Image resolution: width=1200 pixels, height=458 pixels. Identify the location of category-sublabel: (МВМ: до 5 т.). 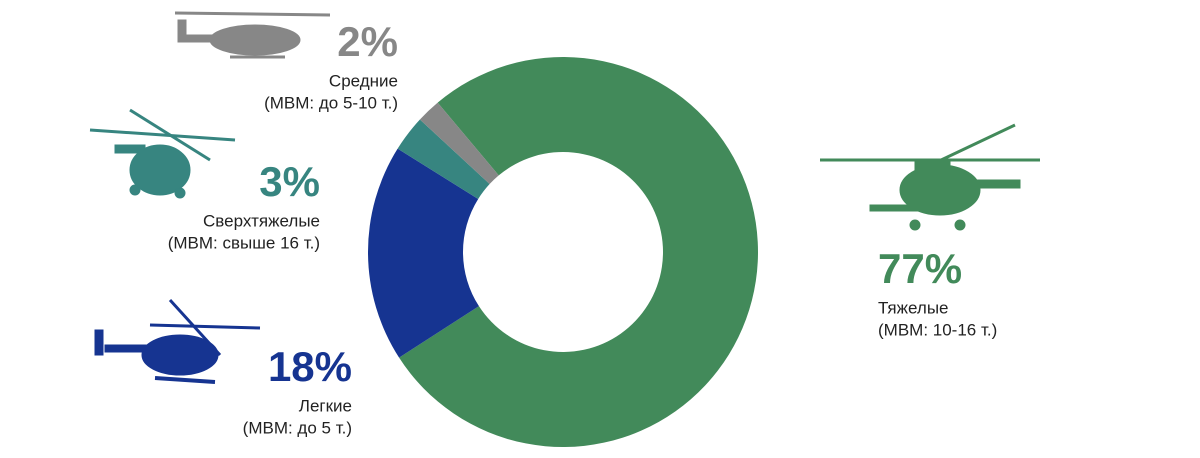
(297, 427).